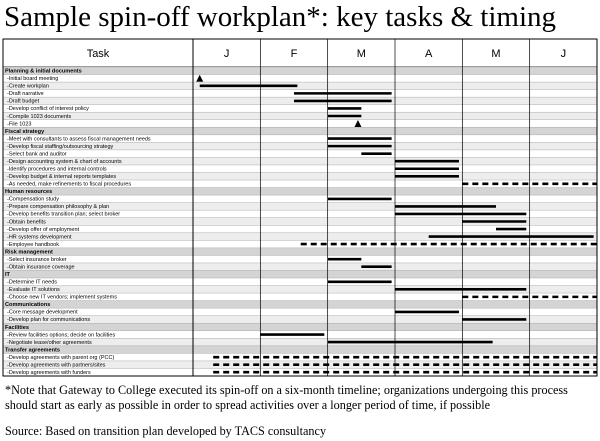 Image resolution: width=600 pixels, height=441 pixels. Describe the element at coordinates (37, 260) in the screenshot. I see `task-label: -Select insurance broker` at that location.